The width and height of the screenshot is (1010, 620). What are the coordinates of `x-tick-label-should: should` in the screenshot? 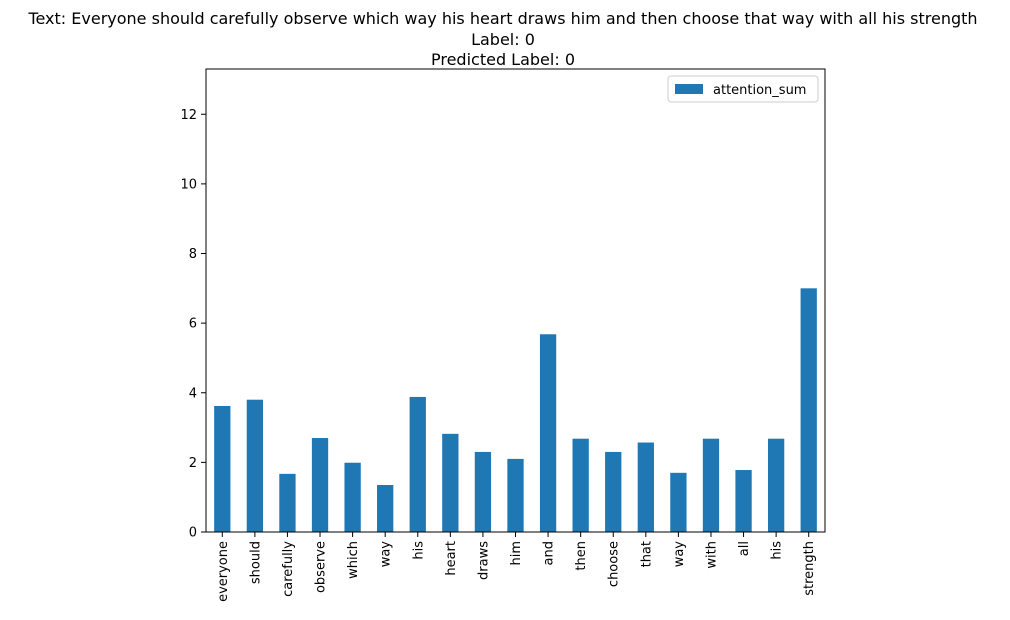 It's located at (255, 562).